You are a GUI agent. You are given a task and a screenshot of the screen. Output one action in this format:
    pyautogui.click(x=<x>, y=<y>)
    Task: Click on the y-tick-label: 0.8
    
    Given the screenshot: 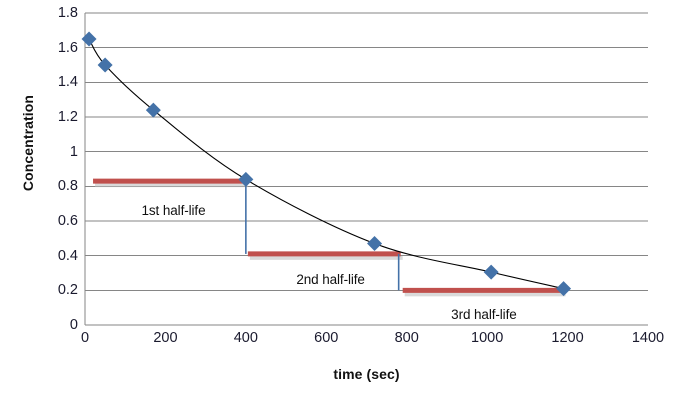 What is the action you would take?
    pyautogui.click(x=67, y=186)
    